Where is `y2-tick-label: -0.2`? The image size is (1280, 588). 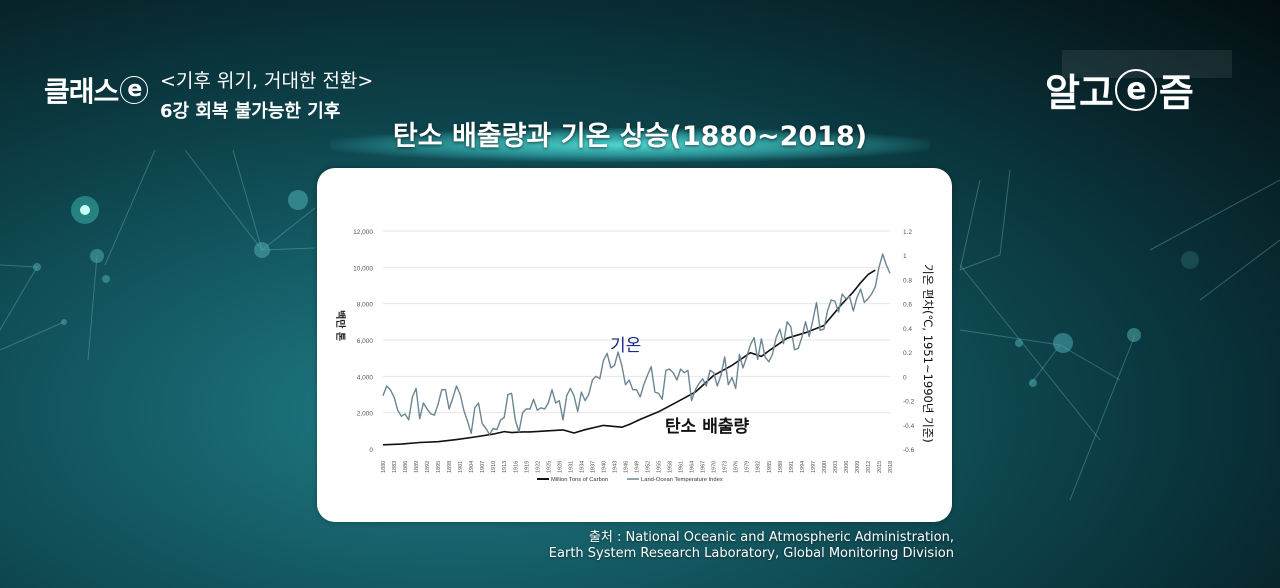 y2-tick-label: -0.2 is located at coordinates (909, 402).